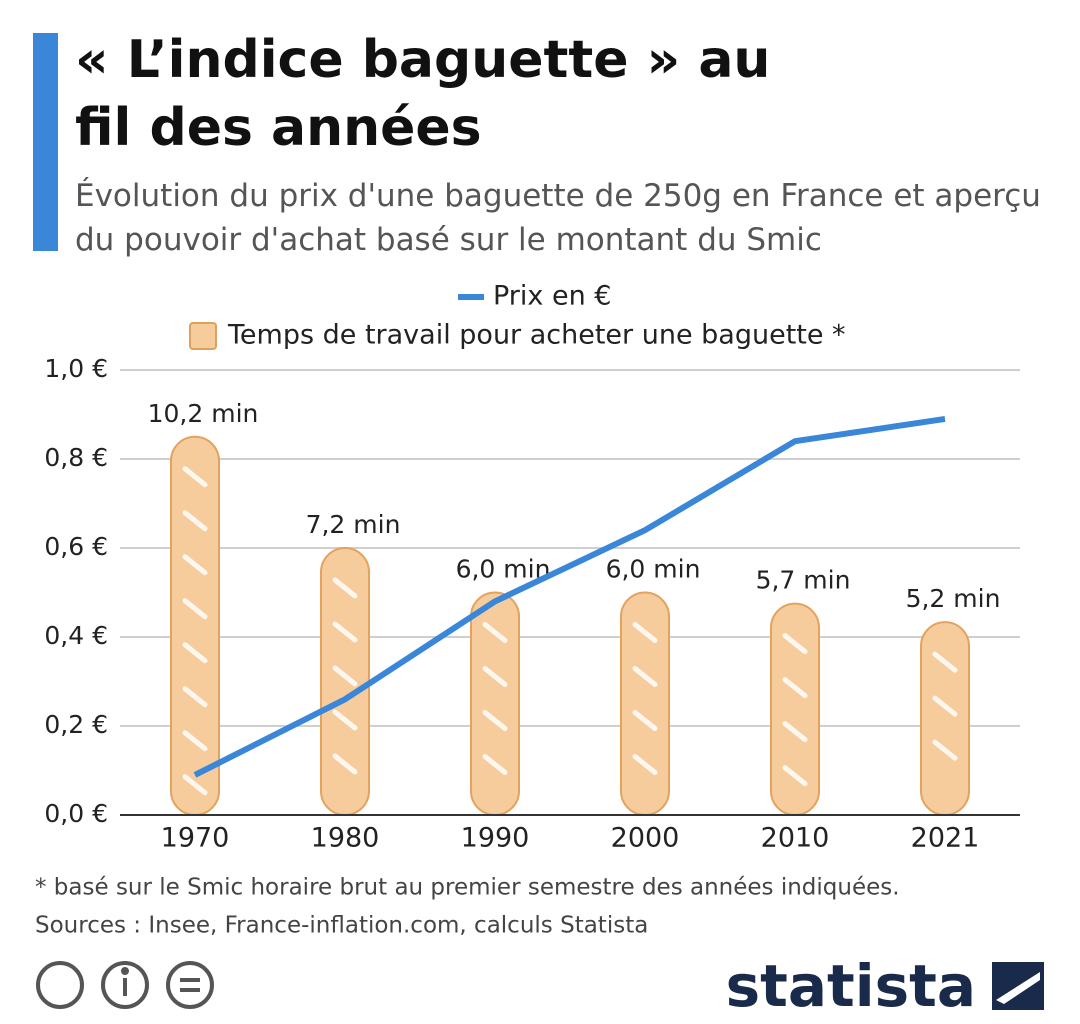 Image resolution: width=1080 pixels, height=1024 pixels. Describe the element at coordinates (203, 413) in the screenshot. I see `value-label: 10,2 min` at that location.